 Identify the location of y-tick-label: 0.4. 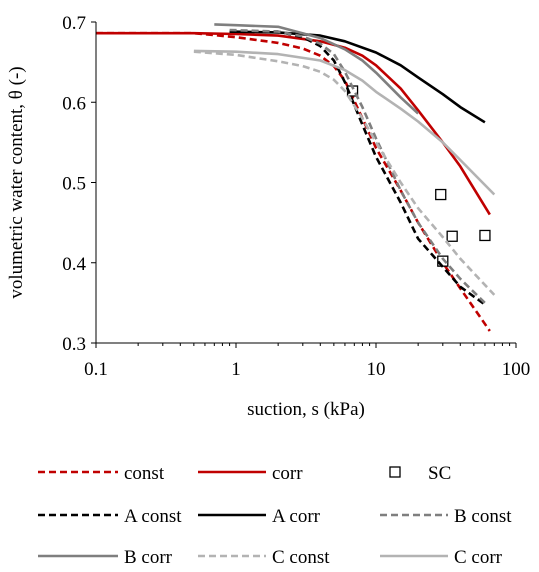
(74, 264).